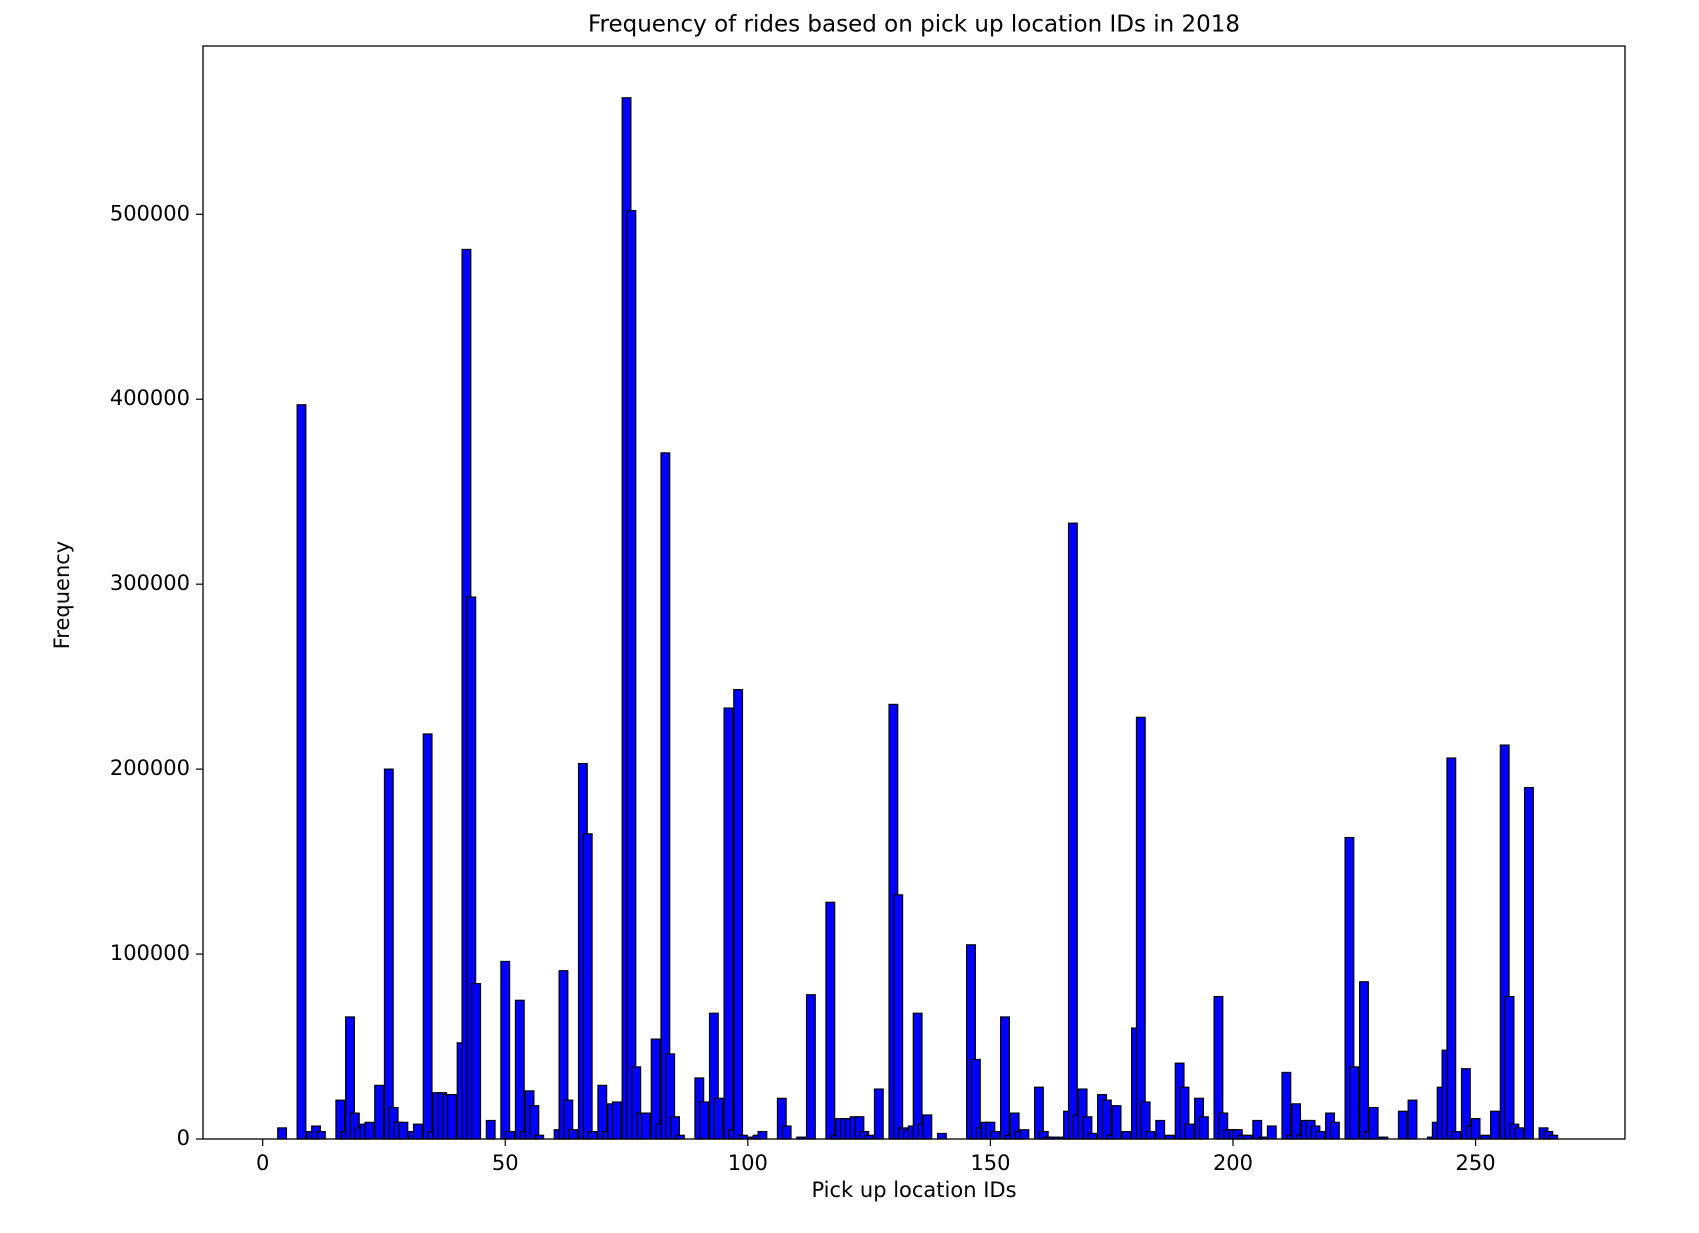  I want to click on y-tick-label: 300000, so click(150, 583).